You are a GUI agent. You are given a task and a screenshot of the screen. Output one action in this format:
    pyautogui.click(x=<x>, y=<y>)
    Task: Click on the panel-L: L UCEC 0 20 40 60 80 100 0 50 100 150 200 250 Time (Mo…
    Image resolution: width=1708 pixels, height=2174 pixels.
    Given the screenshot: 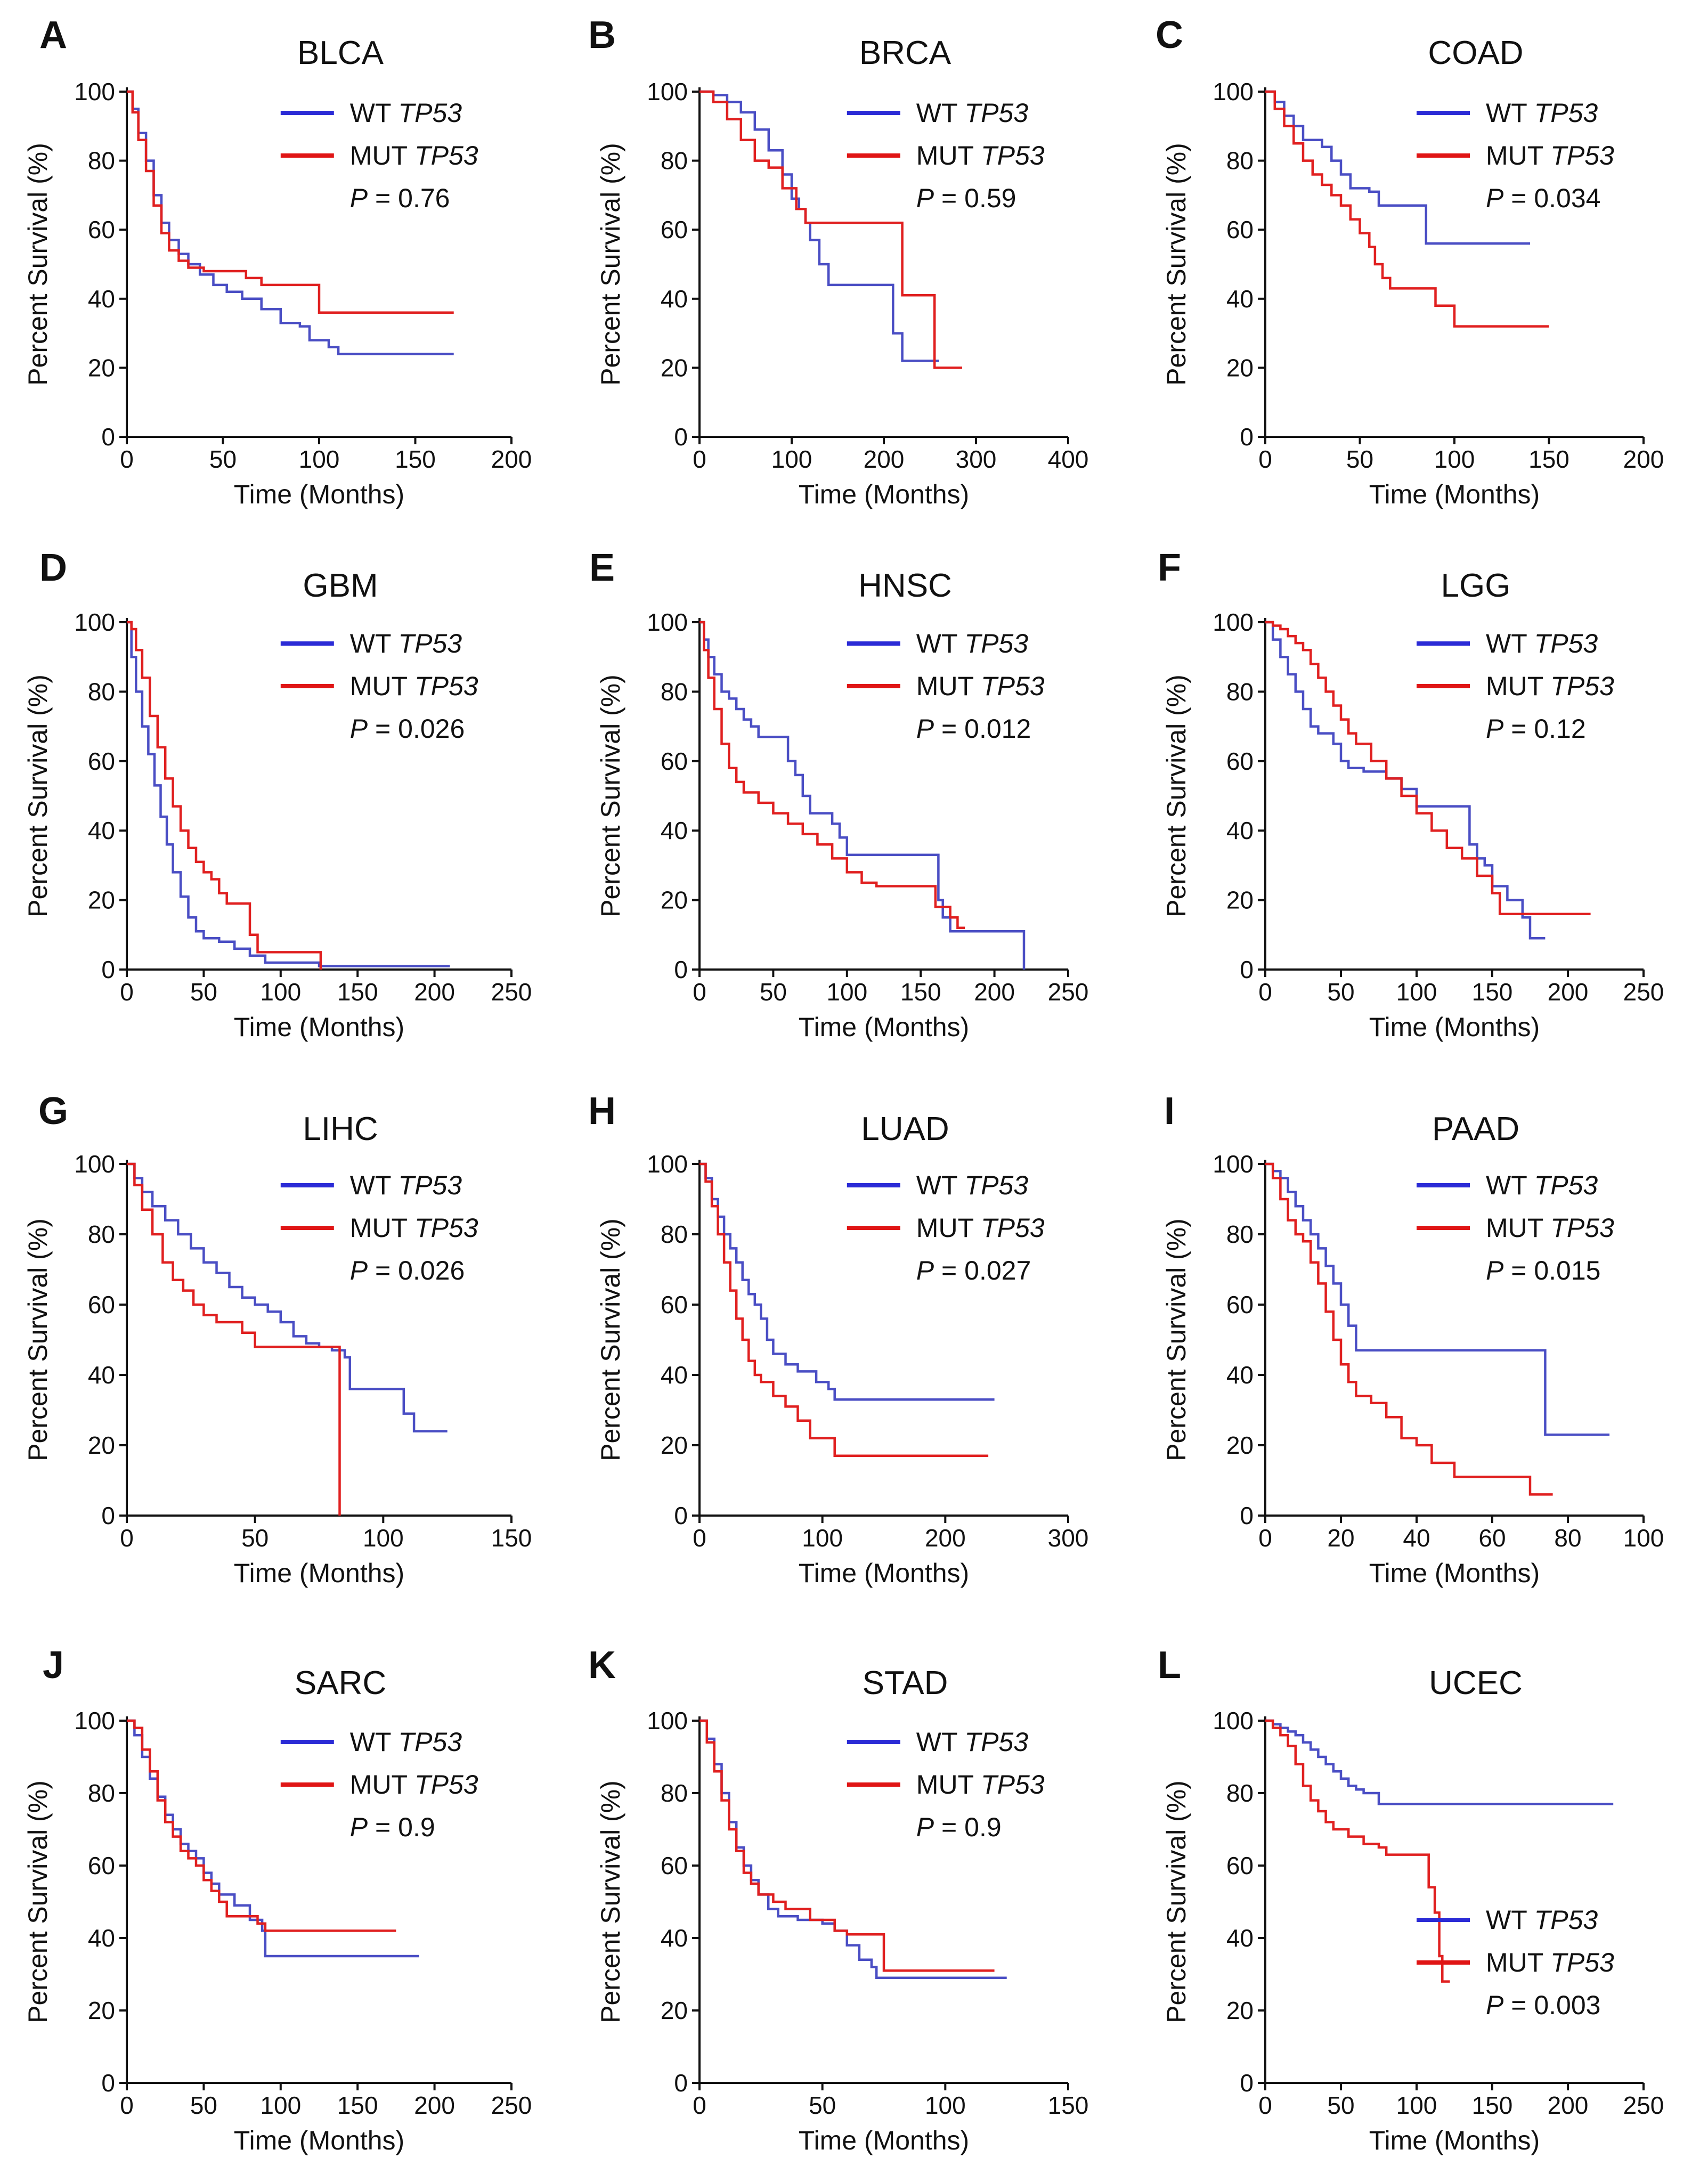 What is the action you would take?
    pyautogui.click(x=1411, y=1899)
    